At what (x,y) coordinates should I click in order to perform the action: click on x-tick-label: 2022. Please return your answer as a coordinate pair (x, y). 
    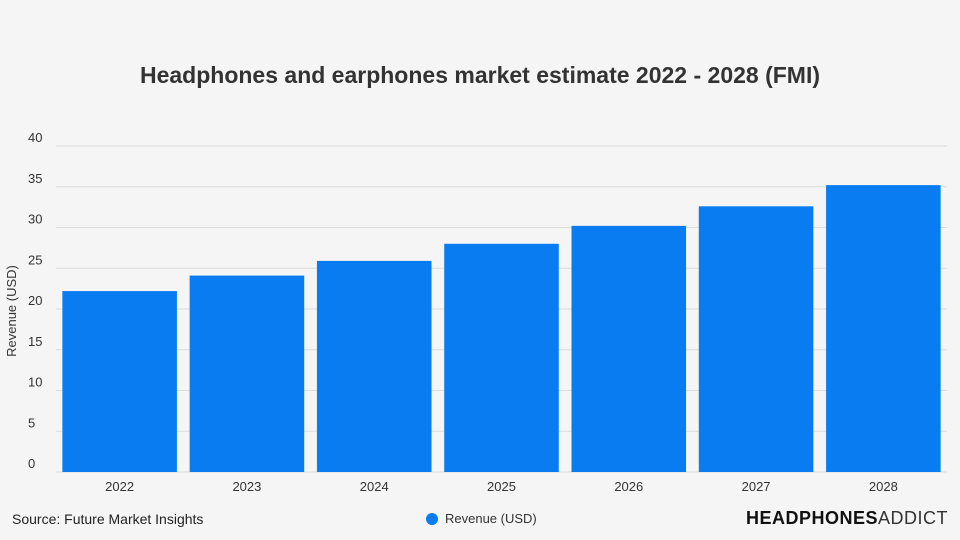
    Looking at the image, I should click on (119, 486).